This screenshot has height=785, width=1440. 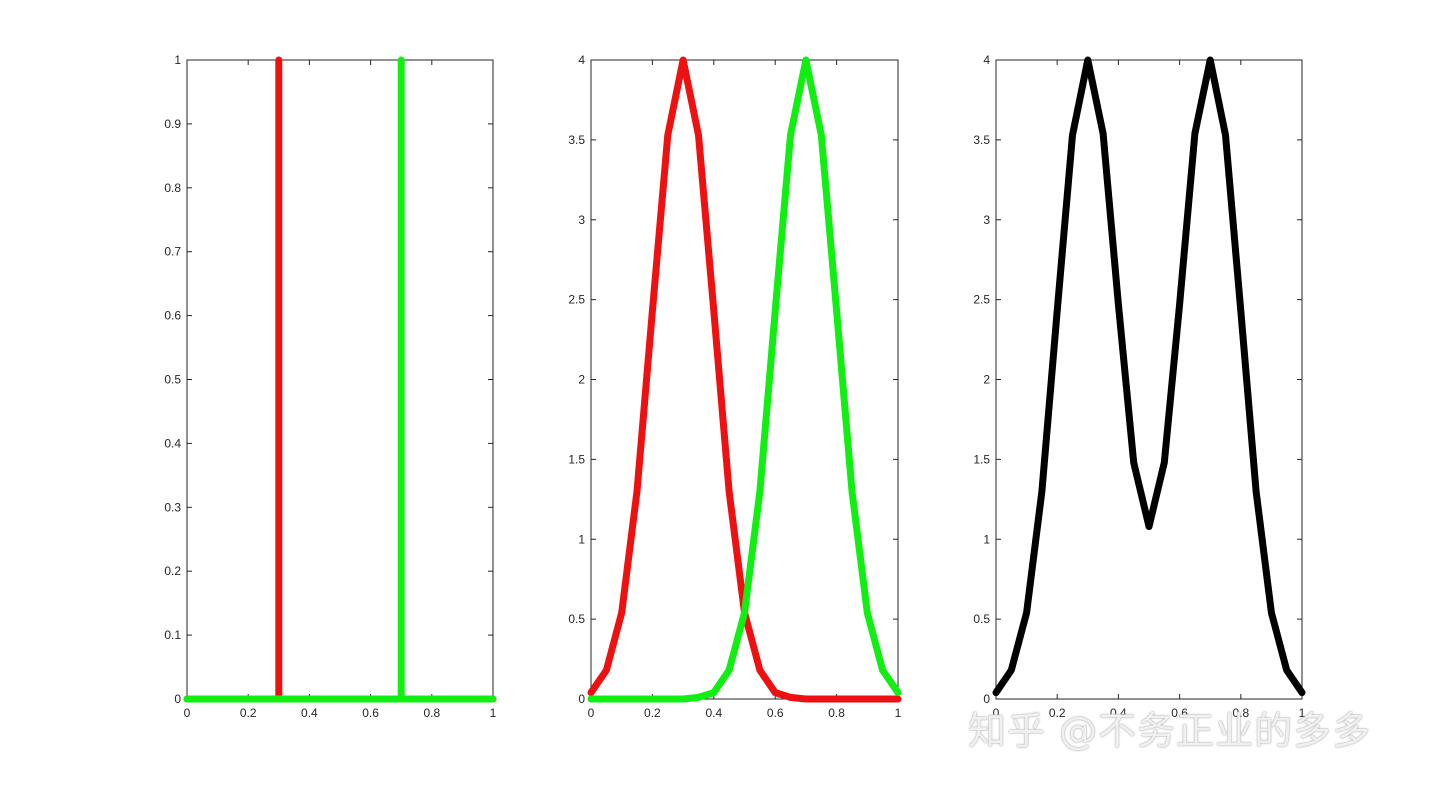 I want to click on y-tick-label: 0.3, so click(x=172, y=507).